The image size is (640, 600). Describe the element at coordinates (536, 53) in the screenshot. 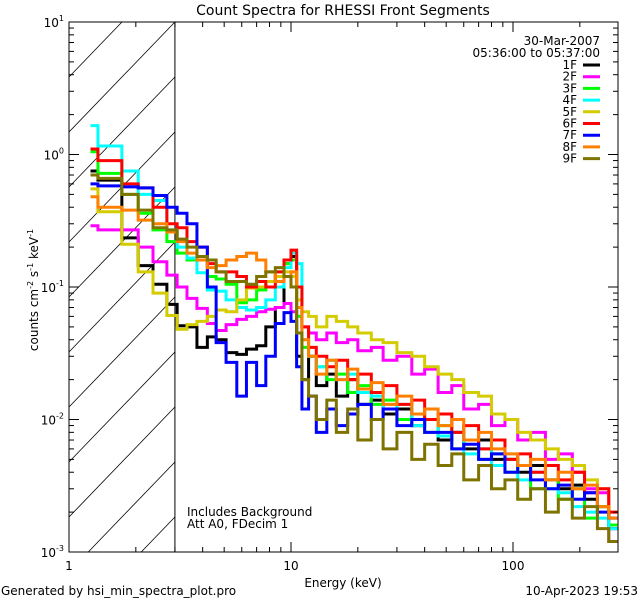

I see `legend-time-range: 05:36:00 to 05:37:00` at that location.